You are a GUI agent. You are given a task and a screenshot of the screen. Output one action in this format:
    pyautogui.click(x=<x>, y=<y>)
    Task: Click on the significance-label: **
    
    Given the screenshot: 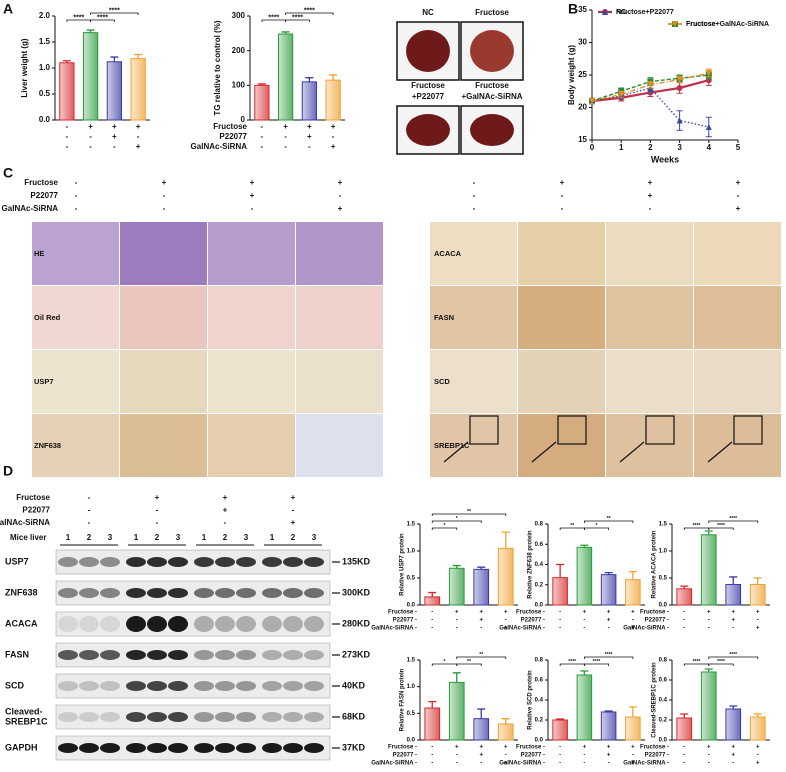 What is the action you would take?
    pyautogui.click(x=469, y=662)
    